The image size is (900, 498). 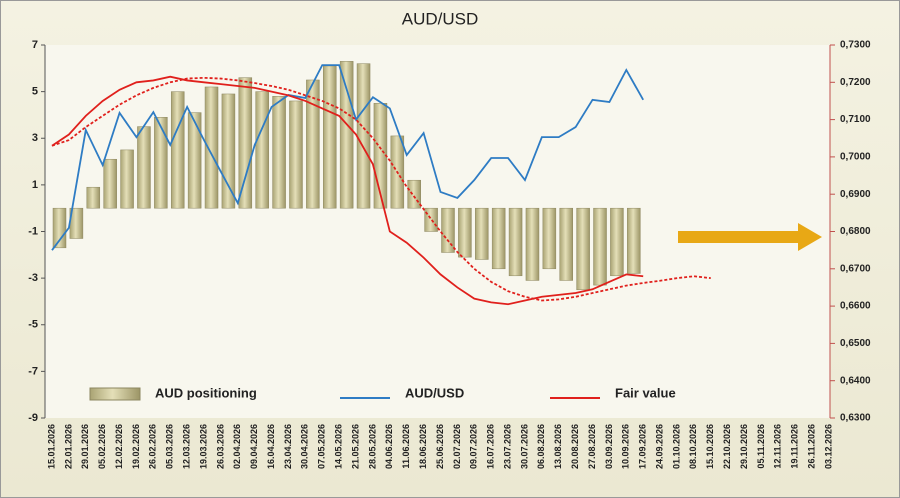 What do you see at coordinates (474, 446) in the screenshot?
I see `x-tick-label: 09.07.2026` at bounding box center [474, 446].